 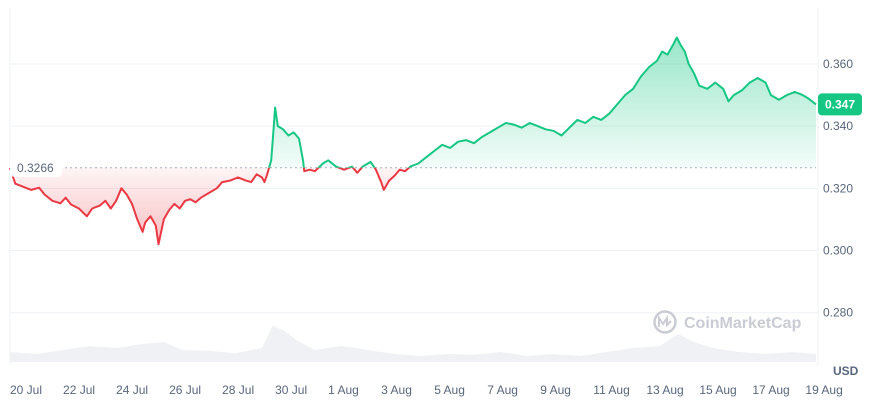 What do you see at coordinates (770, 390) in the screenshot?
I see `x-tick-label: 17 Aug` at bounding box center [770, 390].